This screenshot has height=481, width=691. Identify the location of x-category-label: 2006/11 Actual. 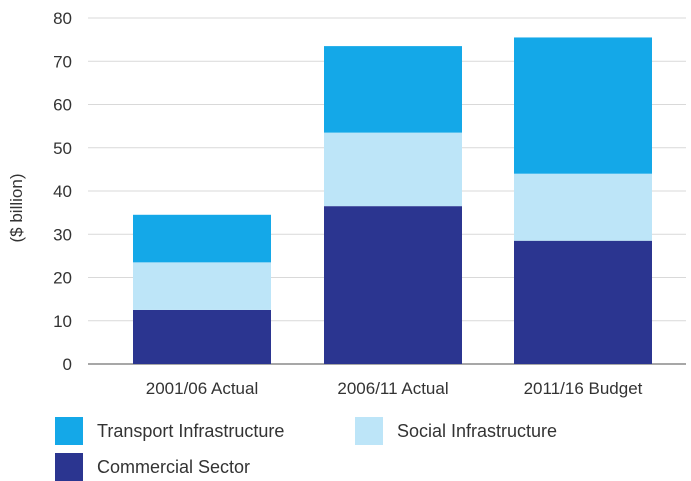
(392, 388).